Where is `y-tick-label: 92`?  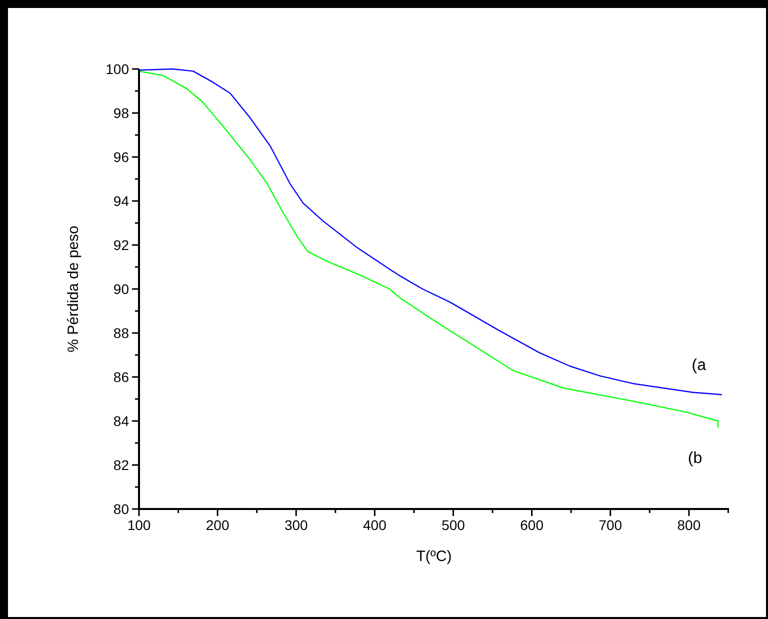 y-tick-label: 92 is located at coordinates (121, 244).